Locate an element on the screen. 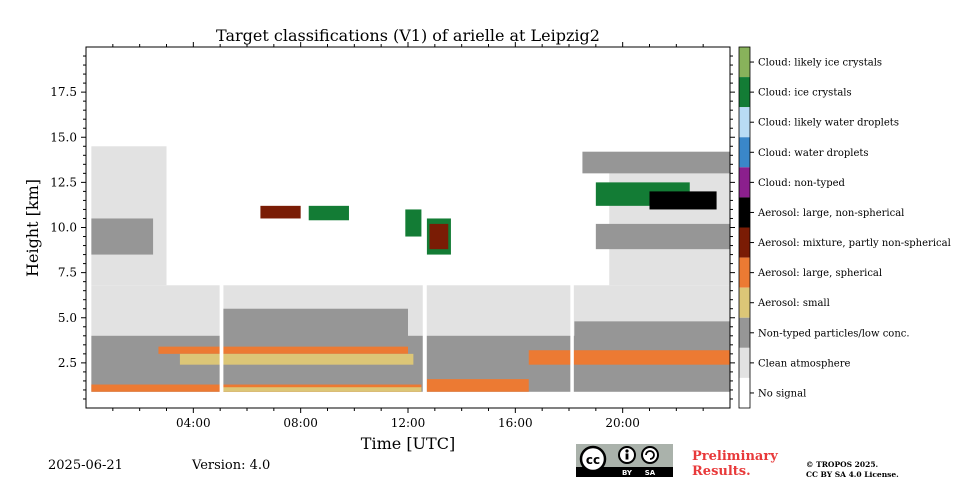 Image resolution: width=960 pixels, height=480 pixels. legend-swatch-aerosol-mixture-partly-non-spherical is located at coordinates (744, 242).